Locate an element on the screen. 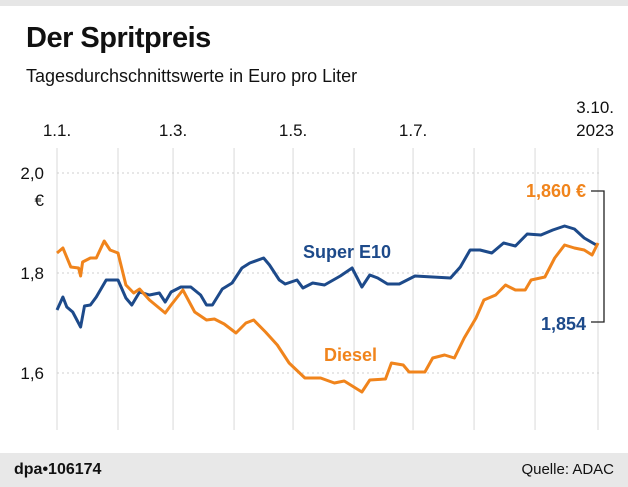  credit: dpa•106174 is located at coordinates (58, 469).